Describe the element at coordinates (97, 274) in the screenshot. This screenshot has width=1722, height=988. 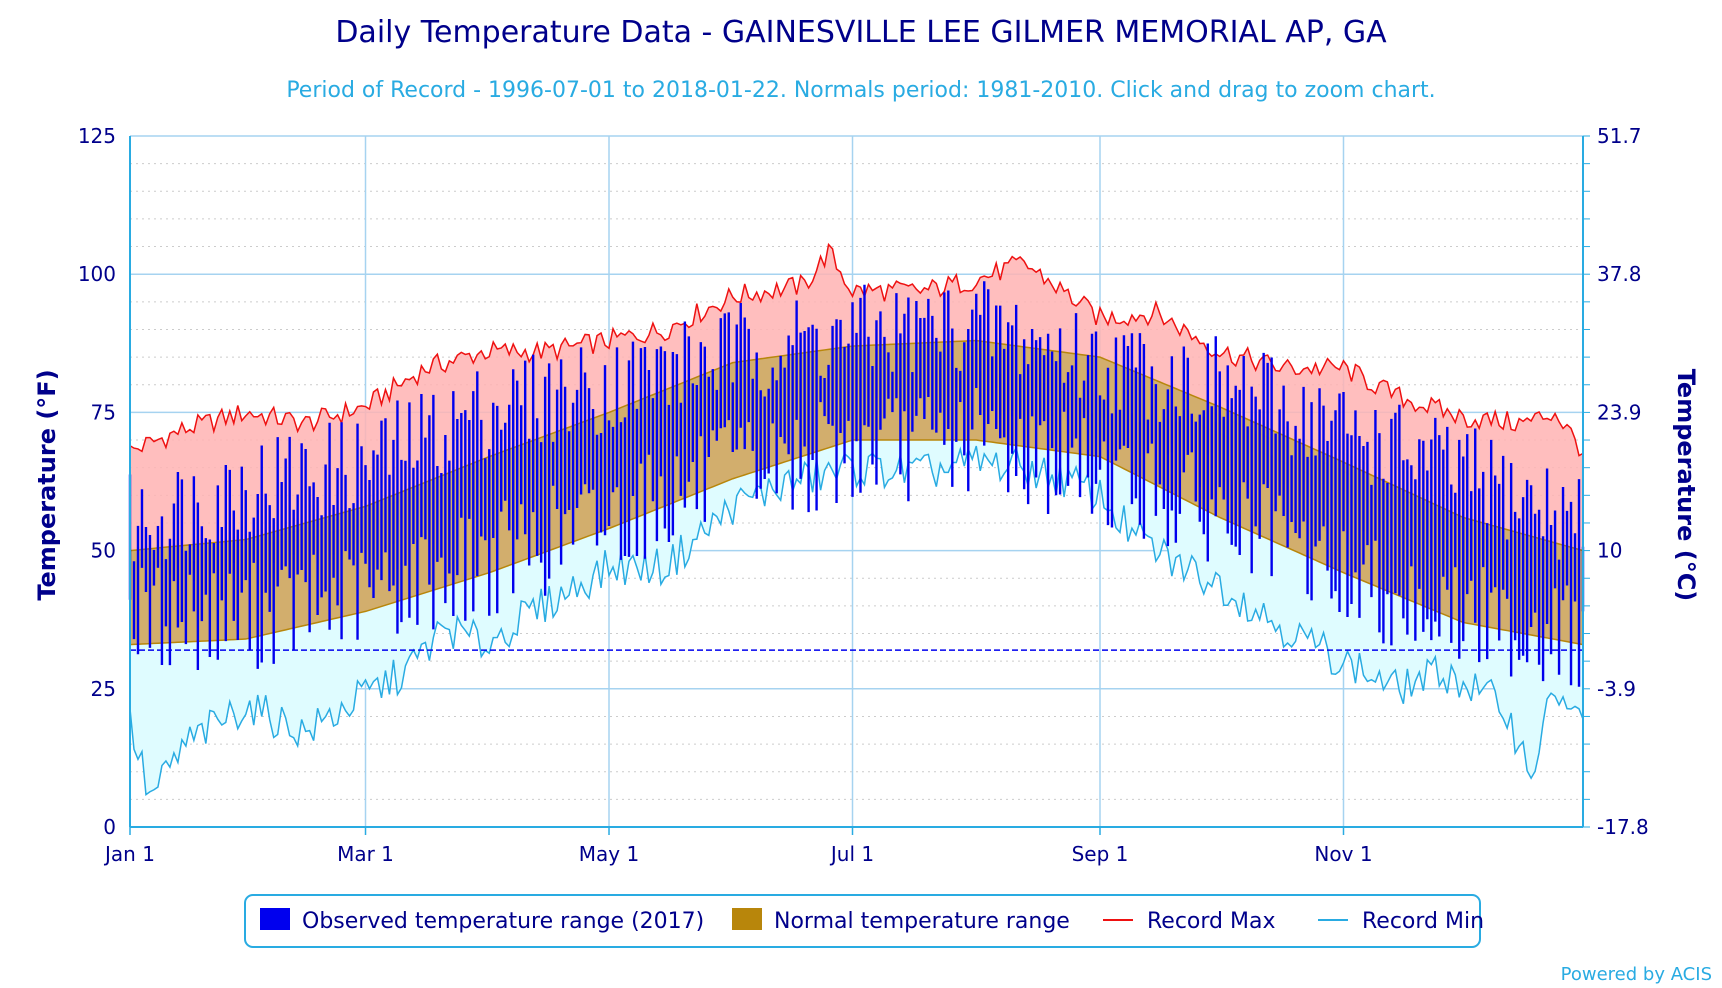
I see `y-tick-label-left: 100` at that location.